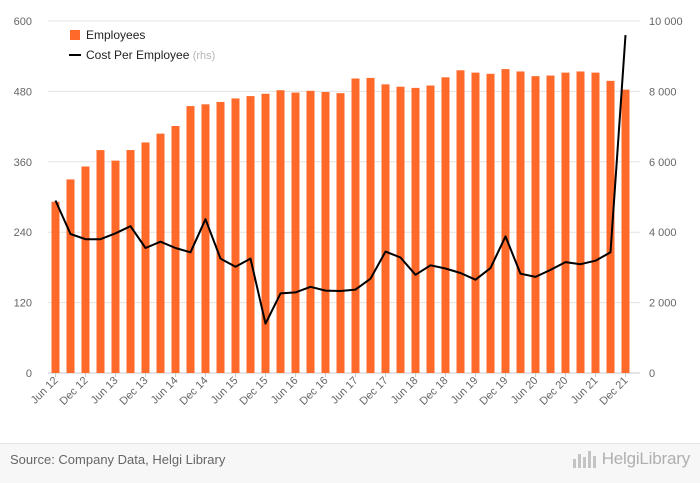 This screenshot has height=483, width=700. Describe the element at coordinates (23, 233) in the screenshot. I see `y-left-tick-label: 240` at that location.